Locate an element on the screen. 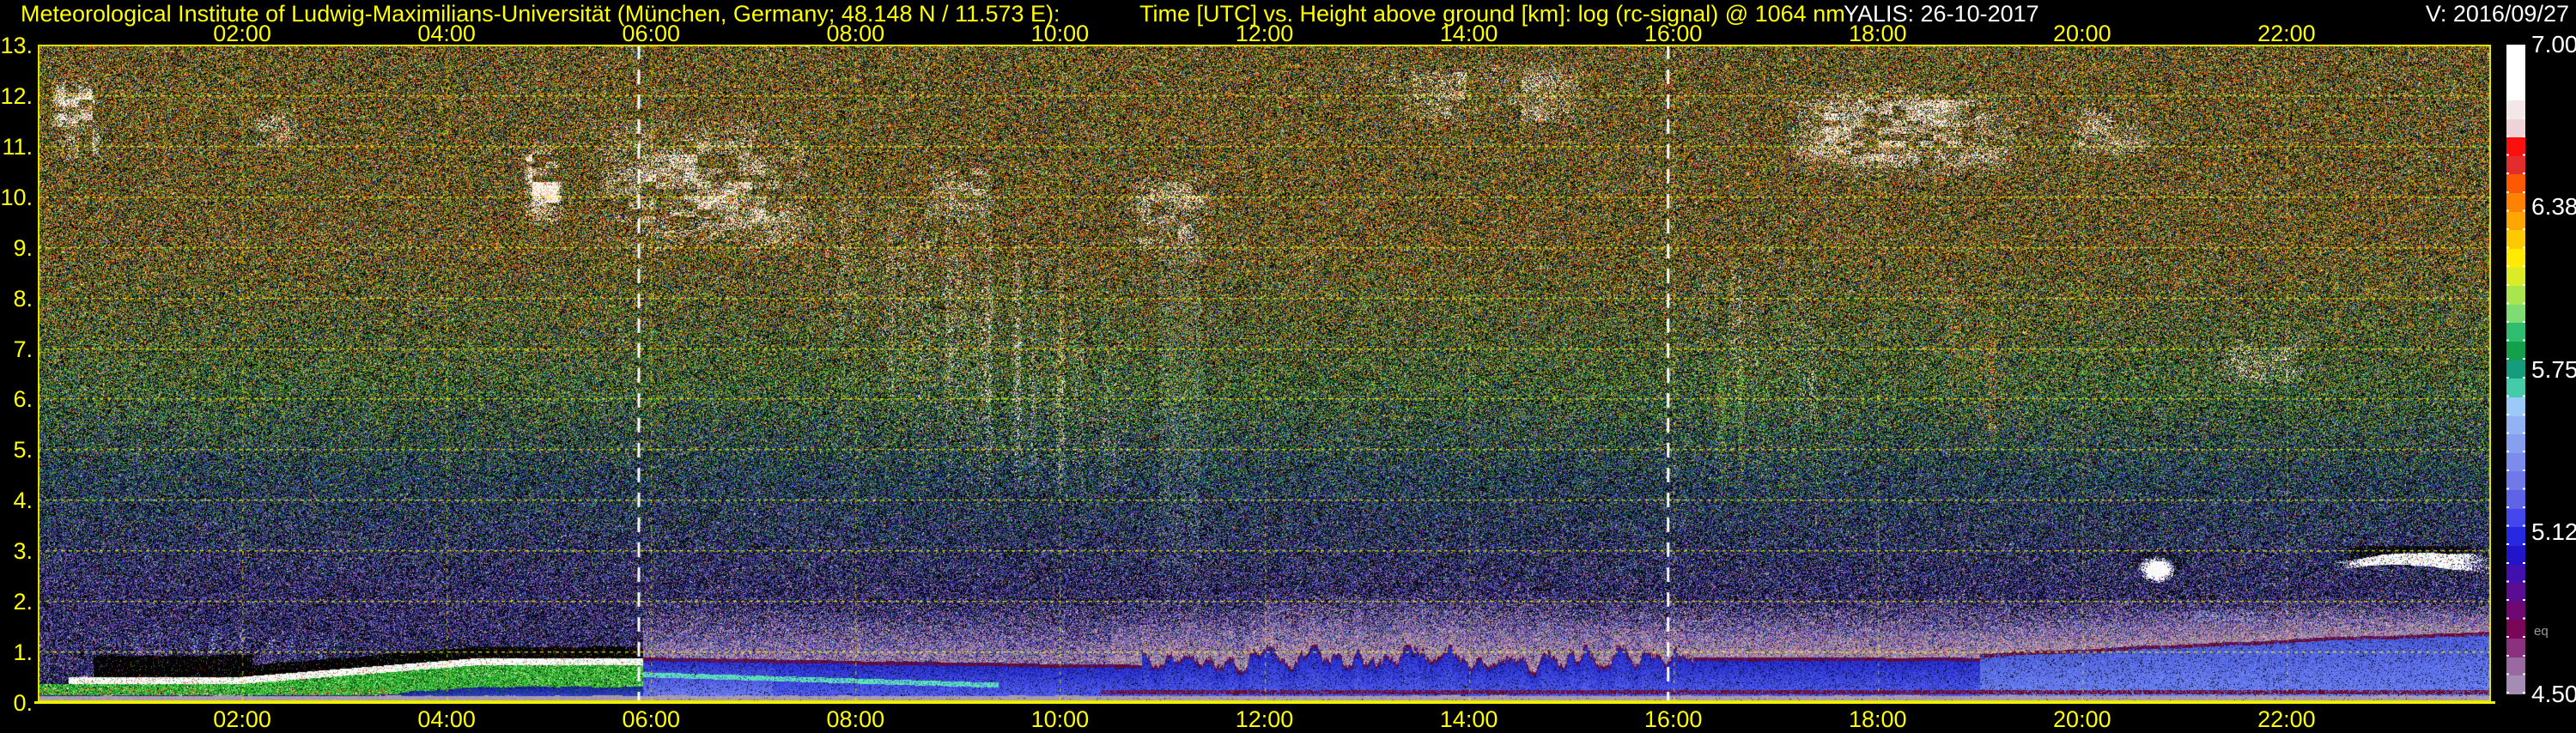 The image size is (2576, 733). colorbar-tick-label: 7.00 is located at coordinates (2553, 44).